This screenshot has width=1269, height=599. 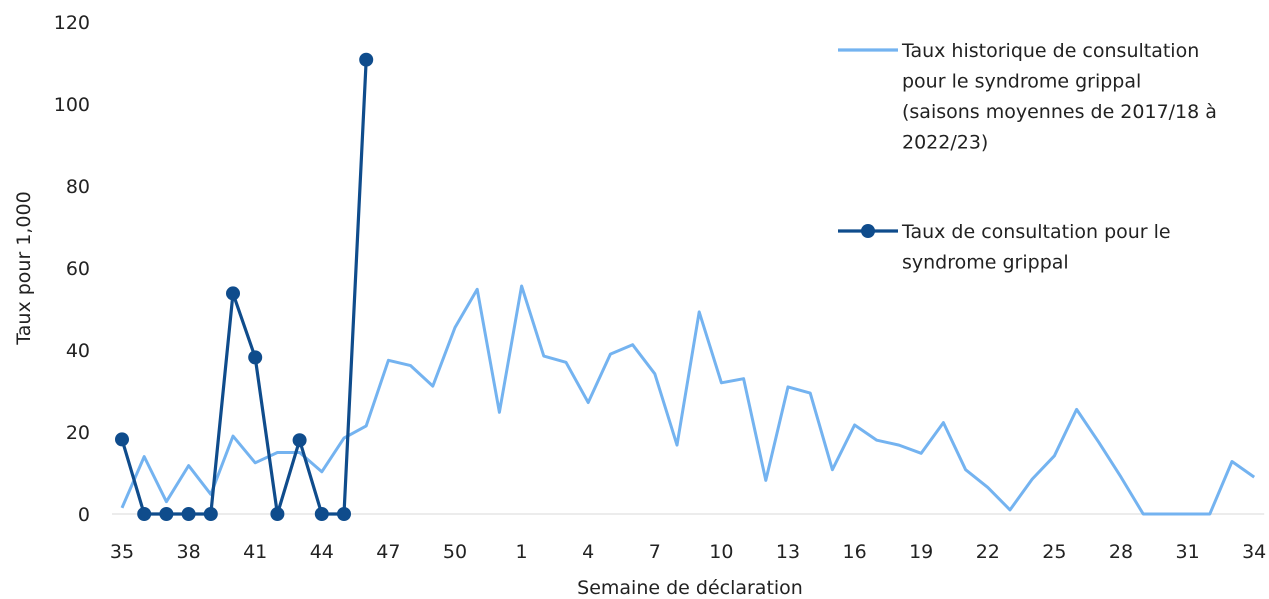 I want to click on x-tick-label: 50, so click(x=455, y=552).